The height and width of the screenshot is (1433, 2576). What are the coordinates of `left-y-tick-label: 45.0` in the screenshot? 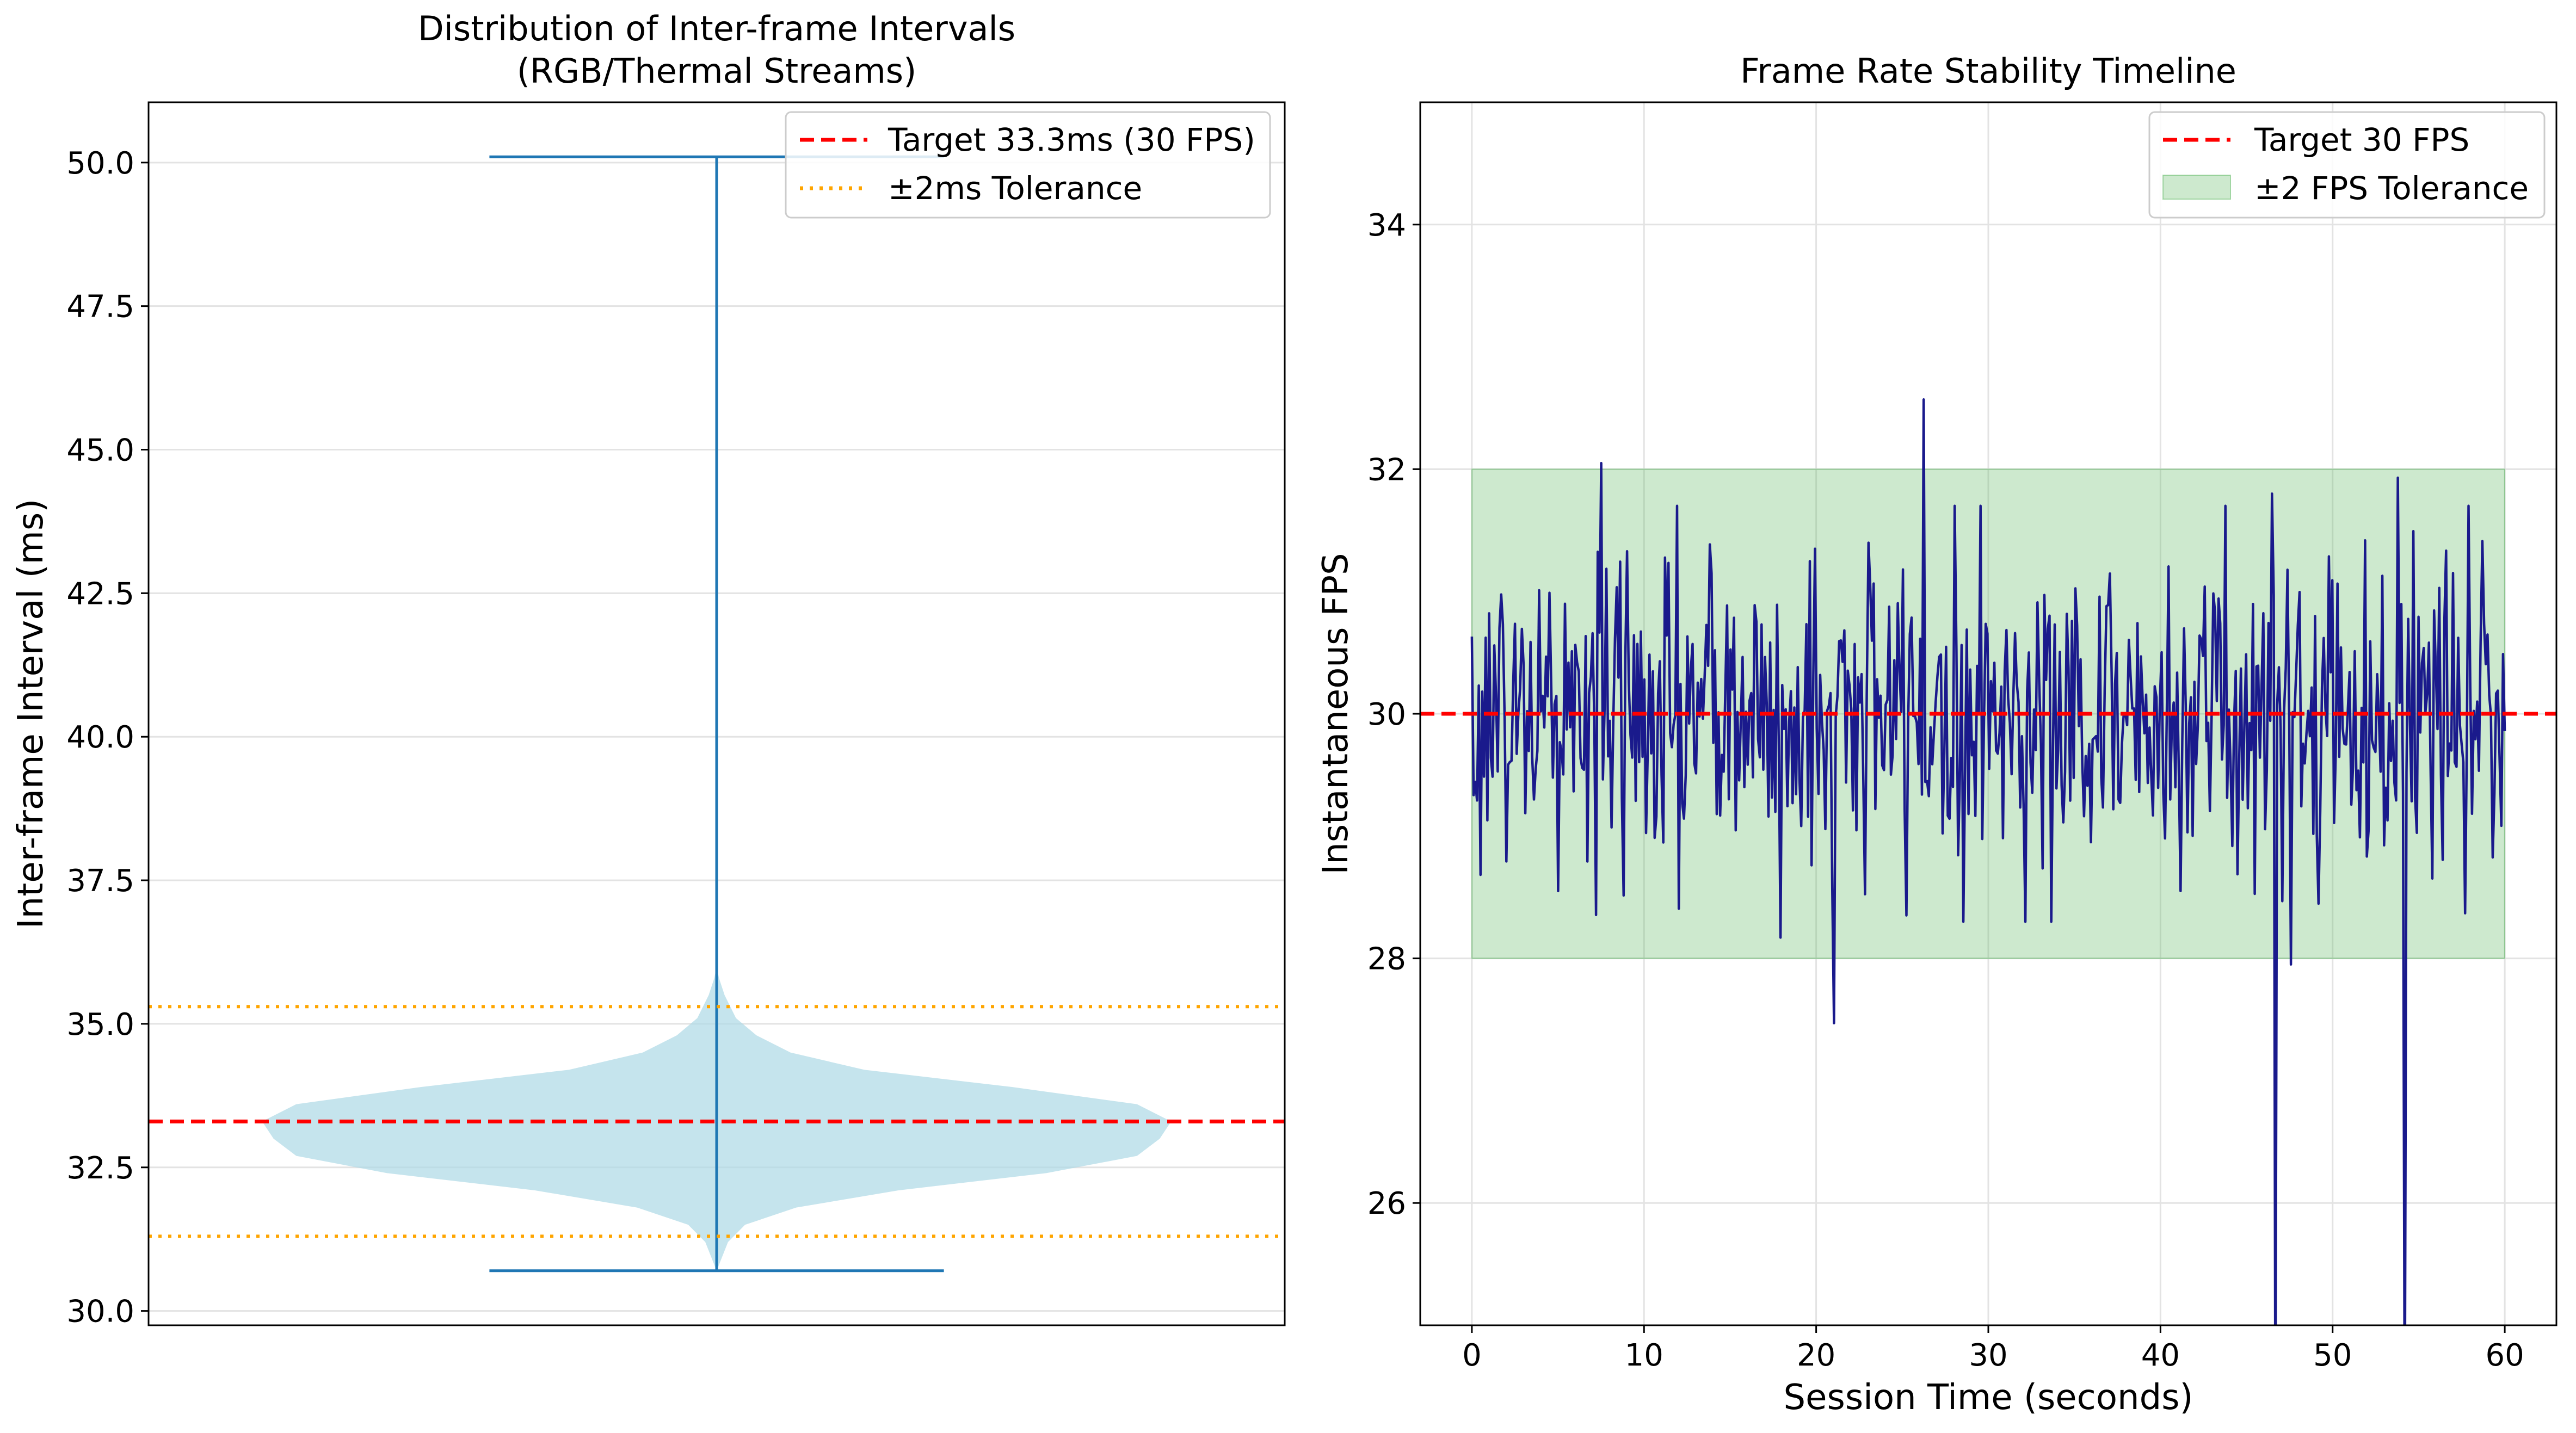 It's located at (100, 450).